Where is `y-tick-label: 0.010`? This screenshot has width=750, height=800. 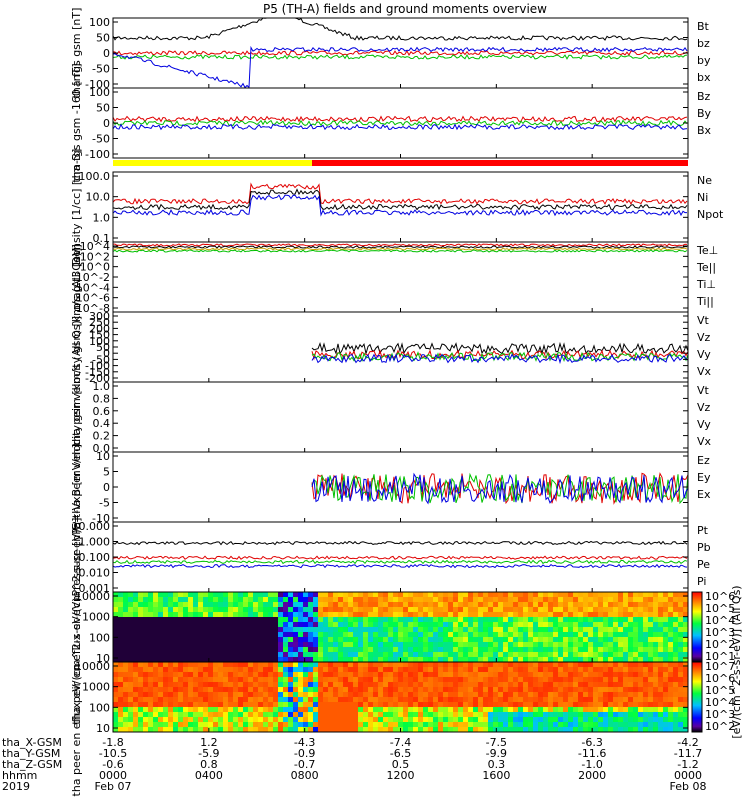
y-tick-label: 0.010 is located at coordinates (95, 573).